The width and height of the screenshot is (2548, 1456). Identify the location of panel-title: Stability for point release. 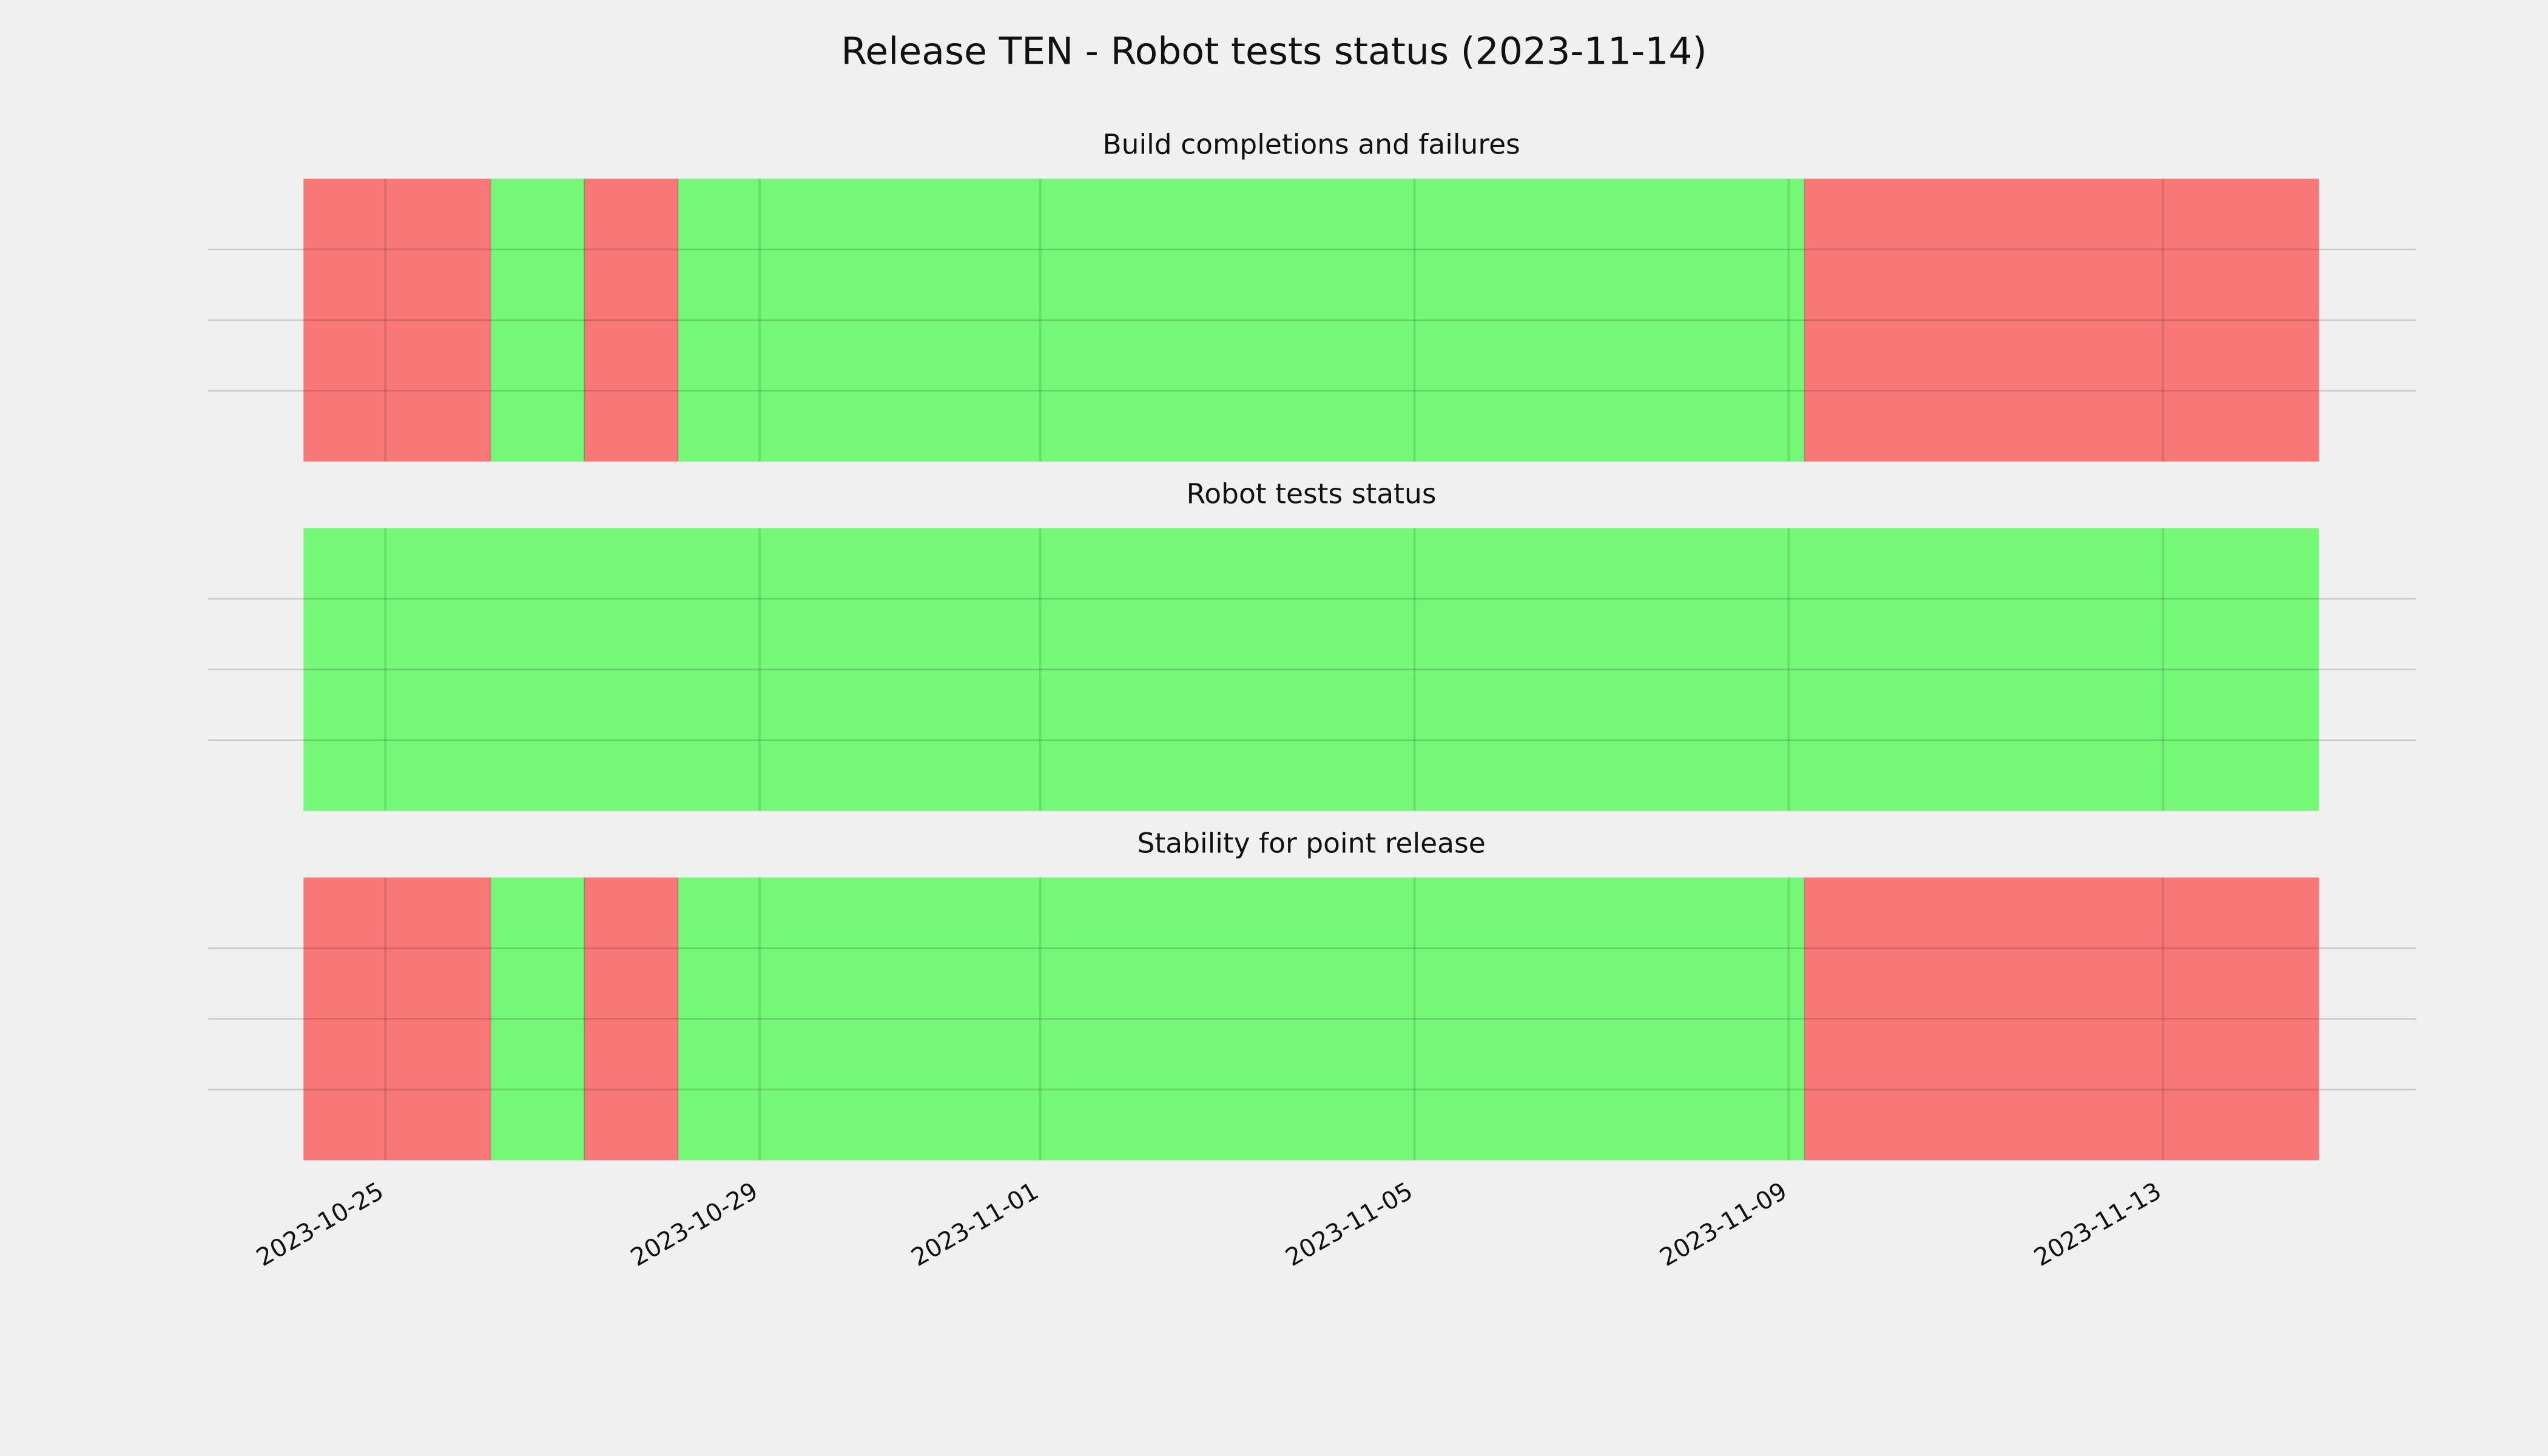
(1311, 843).